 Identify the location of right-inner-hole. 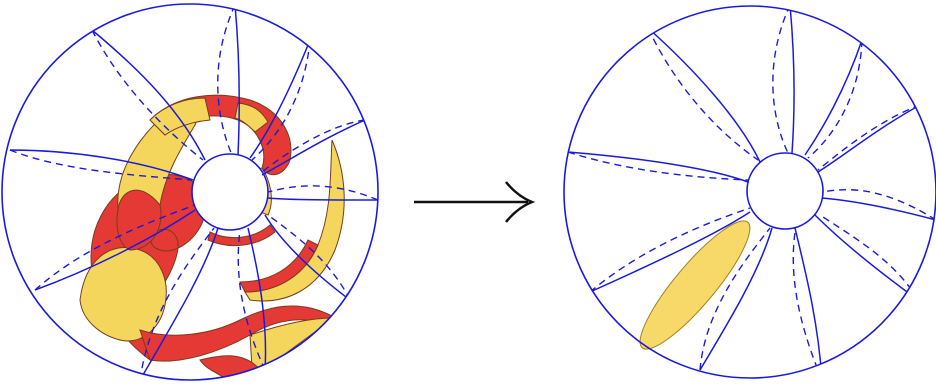
(785, 191).